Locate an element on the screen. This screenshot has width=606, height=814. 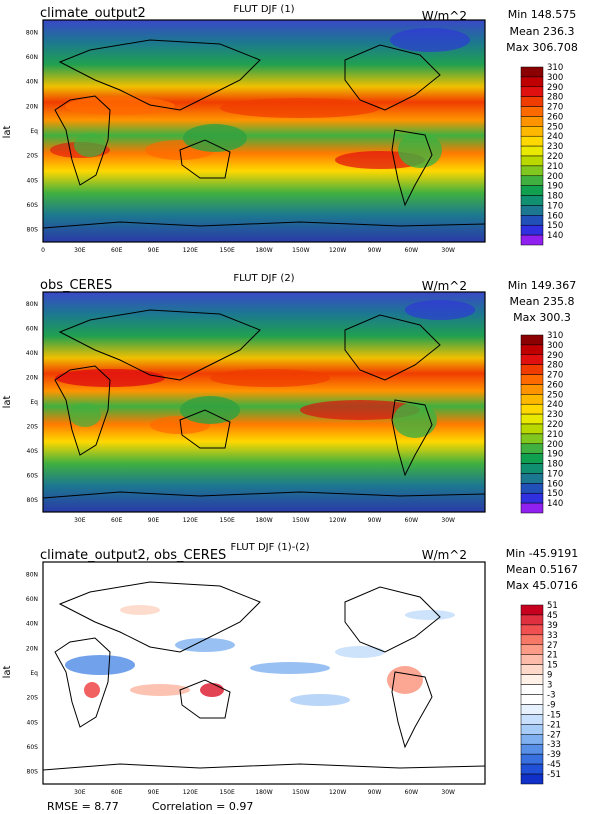
panel-3-stat-mean: Mean 0.5167 is located at coordinates (542, 569).